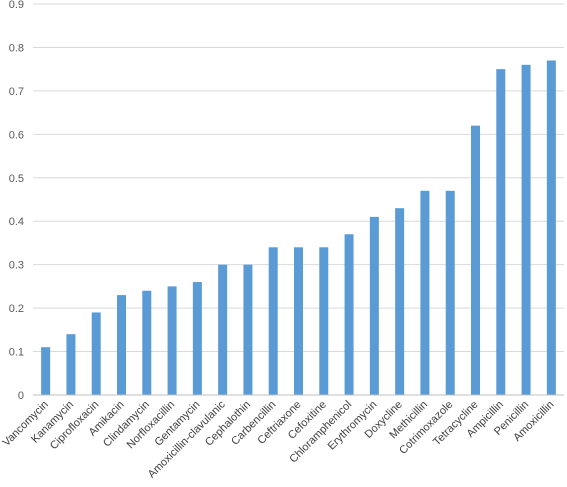 The height and width of the screenshot is (487, 567). I want to click on y-tick-label: 0.8, so click(16, 48).